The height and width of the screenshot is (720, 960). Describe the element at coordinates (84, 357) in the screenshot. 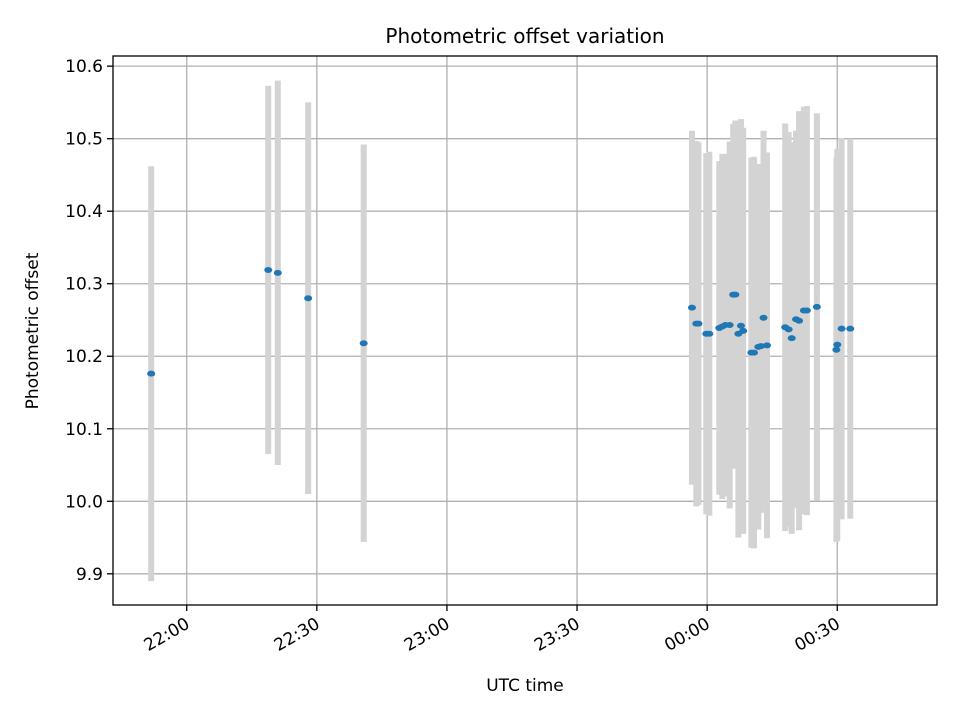

I see `y-tick-label: 10.2` at that location.